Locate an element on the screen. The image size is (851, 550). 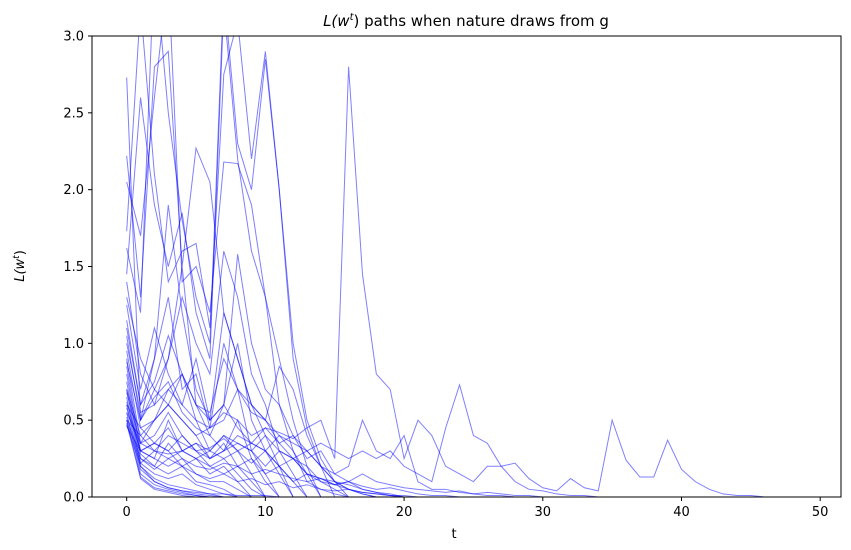
chart-title: L(wt) paths when nature draws from g is located at coordinates (466, 21).